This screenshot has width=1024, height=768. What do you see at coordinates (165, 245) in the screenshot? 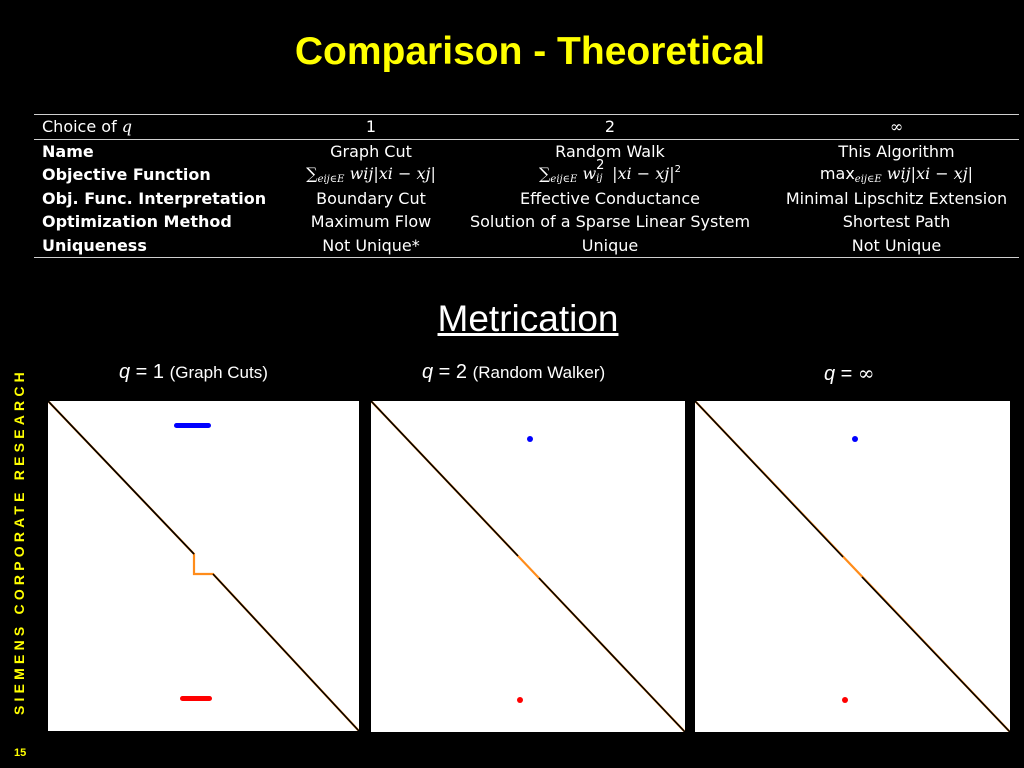
I see `row-label-uniqueness: Uniqueness` at bounding box center [165, 245].